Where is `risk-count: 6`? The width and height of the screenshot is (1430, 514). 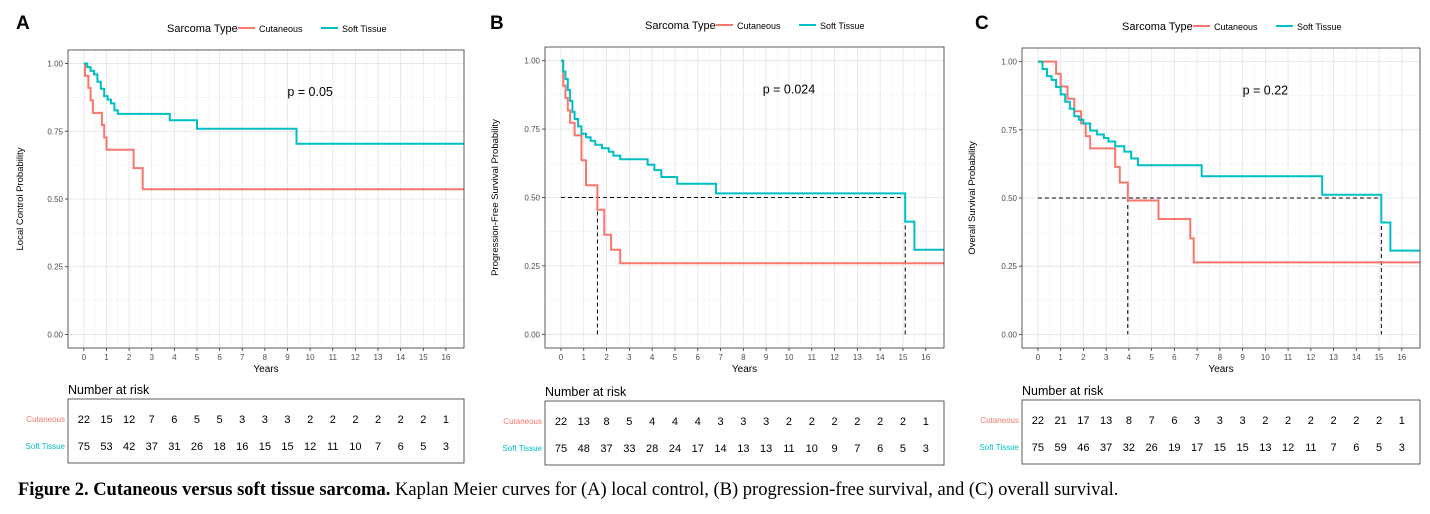 risk-count: 6 is located at coordinates (174, 420).